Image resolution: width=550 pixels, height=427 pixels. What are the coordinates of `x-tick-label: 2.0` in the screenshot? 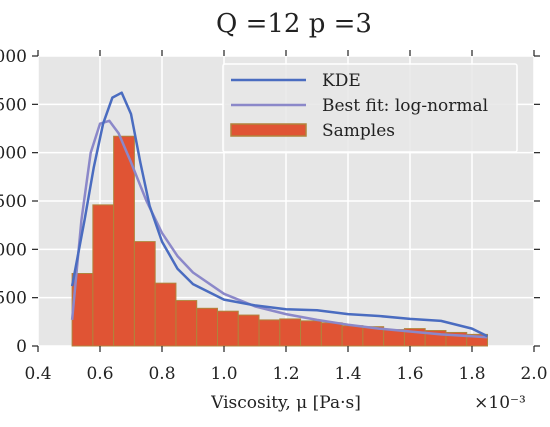 It's located at (533, 374).